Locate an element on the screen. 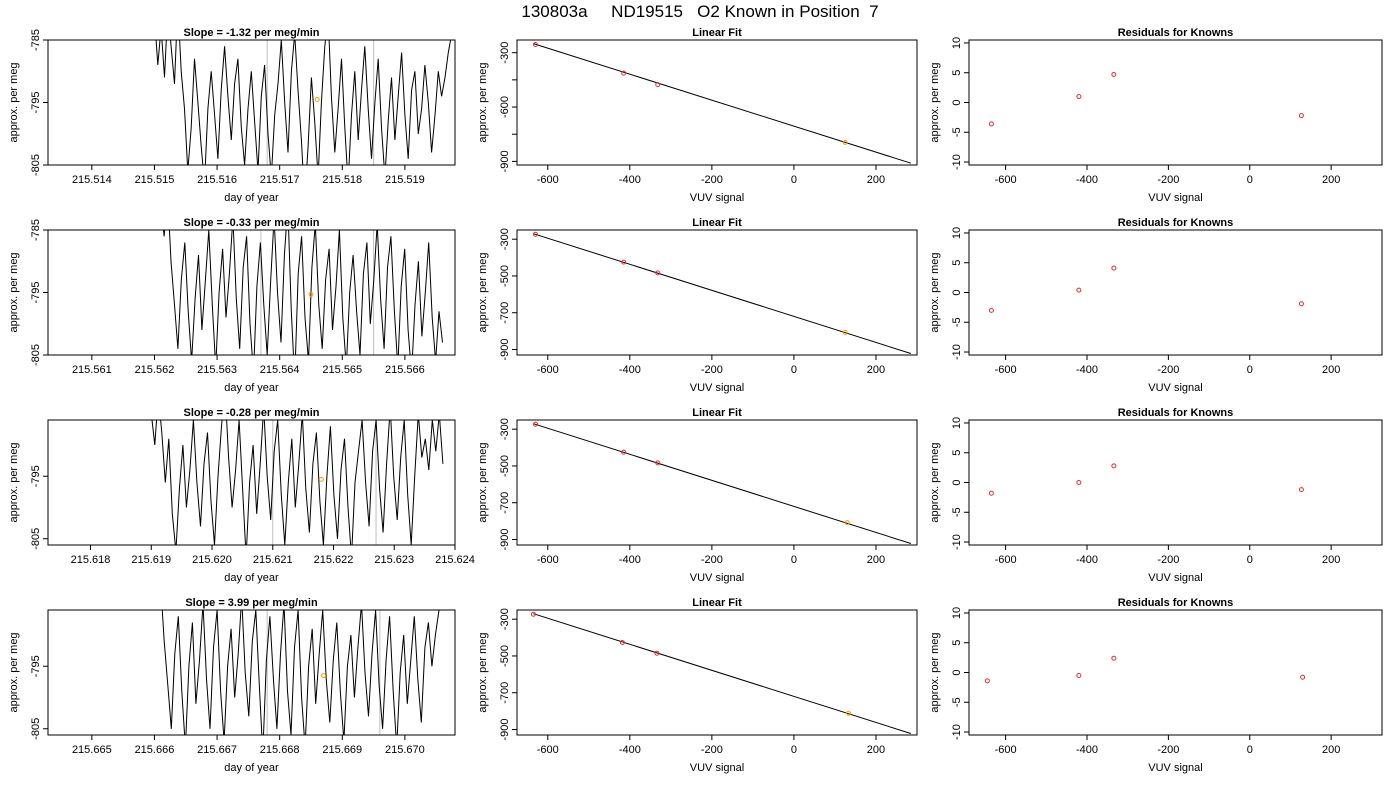 The width and height of the screenshot is (1400, 800). x-tick-label: 215.665 is located at coordinates (92, 750).